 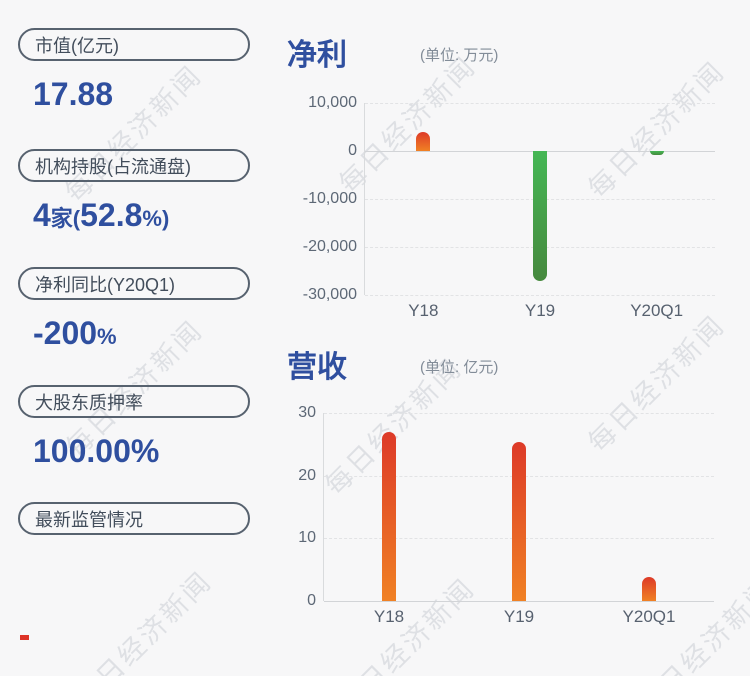 What do you see at coordinates (111, 215) in the screenshot?
I see `stat-value-number: 52.8` at bounding box center [111, 215].